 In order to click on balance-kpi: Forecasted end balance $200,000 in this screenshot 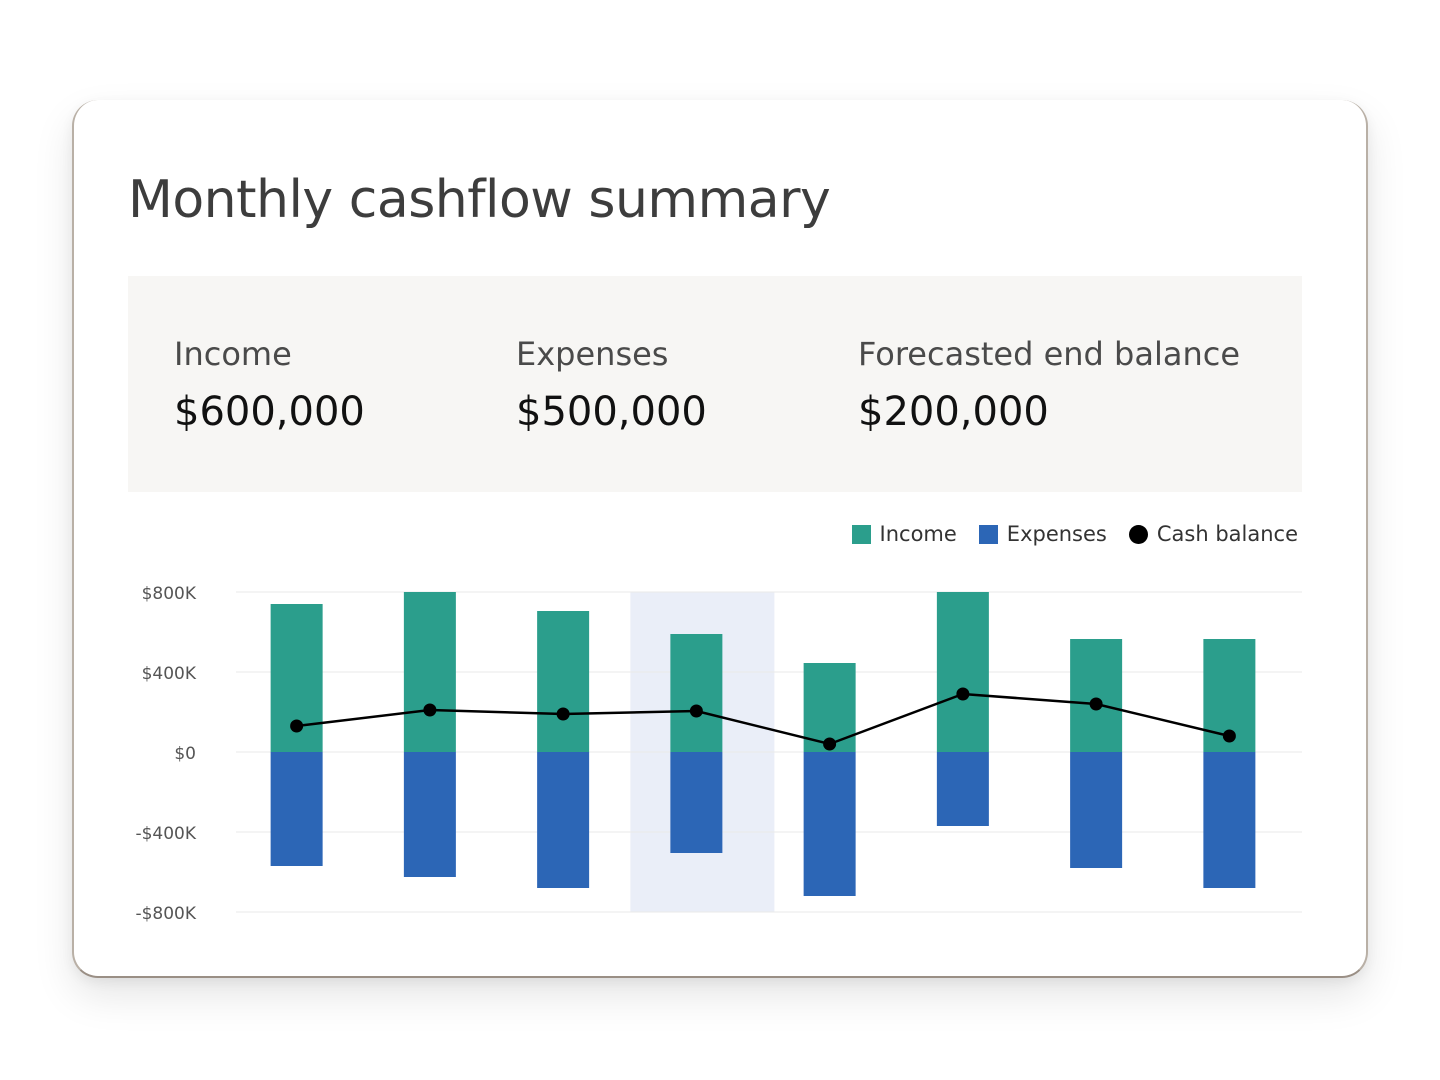, I will do `click(1049, 385)`.